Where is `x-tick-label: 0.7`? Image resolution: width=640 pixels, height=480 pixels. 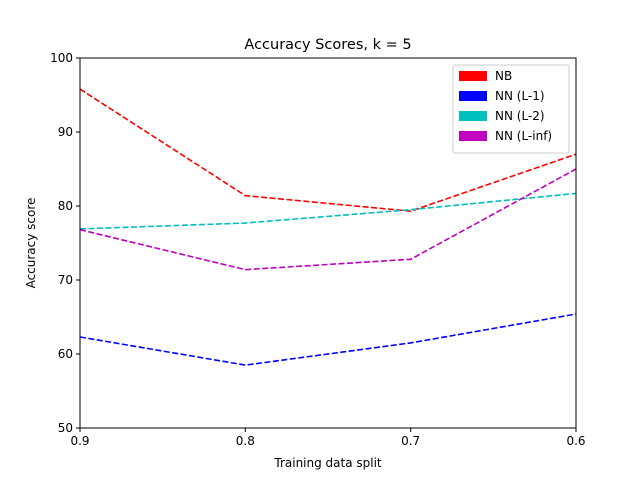 x-tick-label: 0.7 is located at coordinates (410, 441).